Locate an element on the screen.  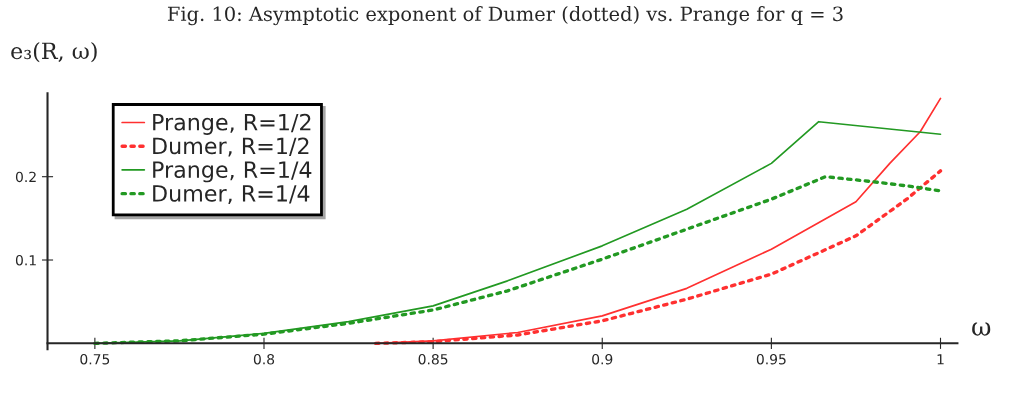
x-tick-label: 0.95 is located at coordinates (771, 359).